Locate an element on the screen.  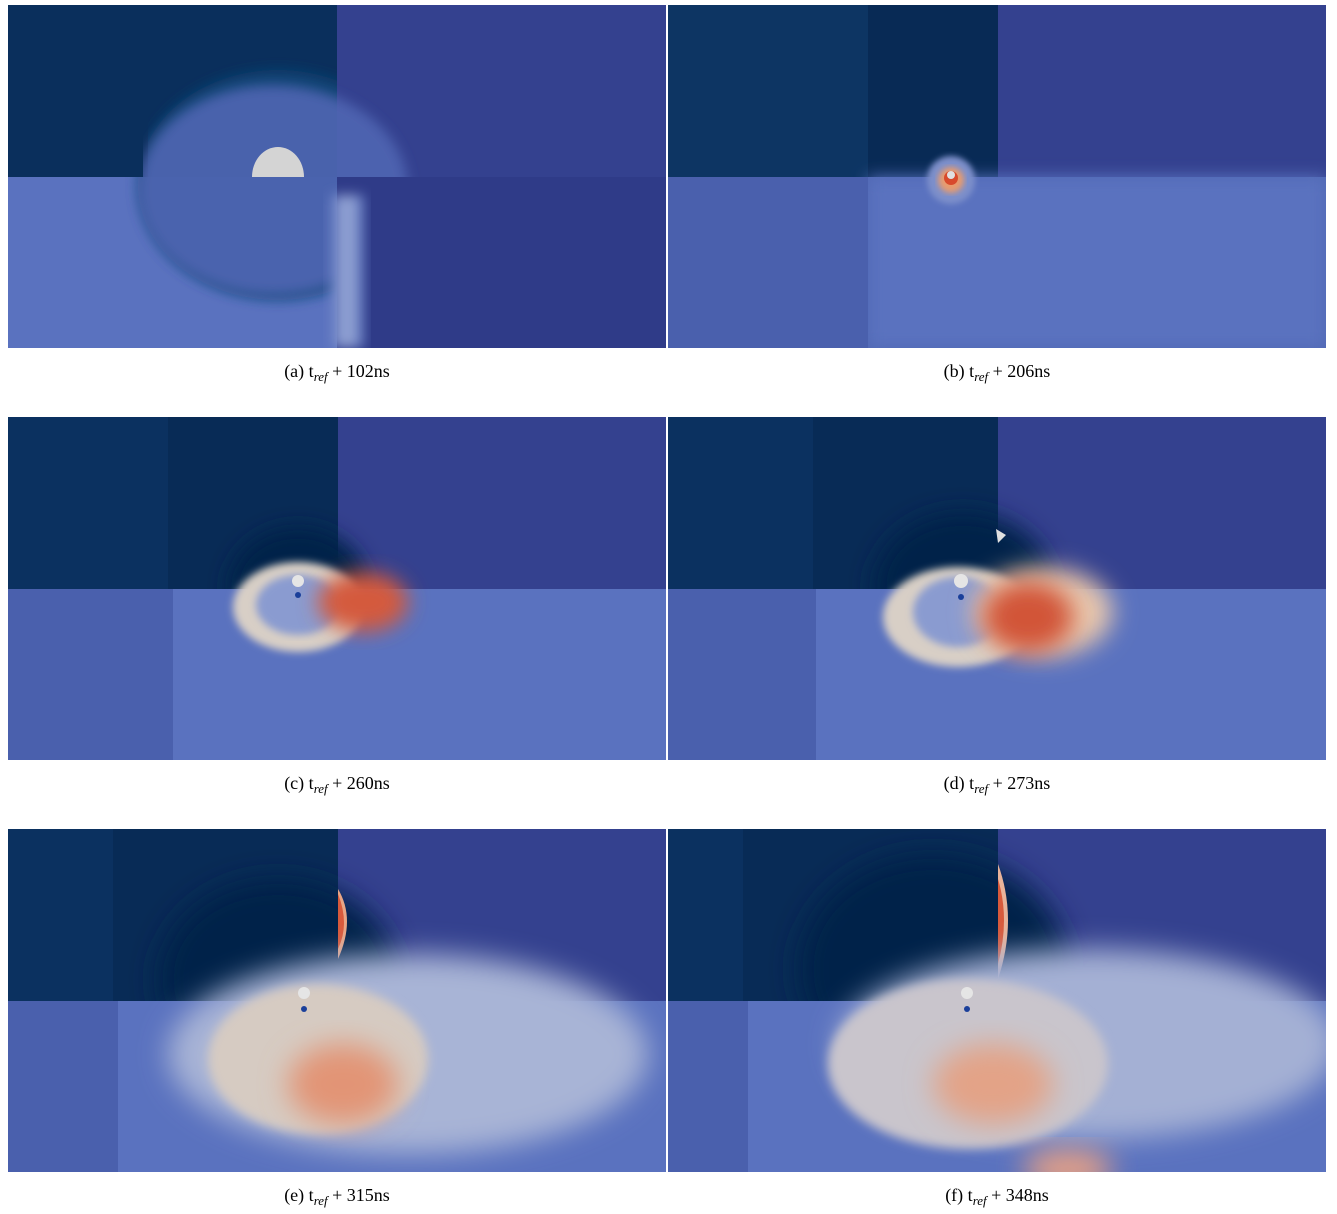
panel-a-caption: (a) tref + 102ns is located at coordinates (337, 372).